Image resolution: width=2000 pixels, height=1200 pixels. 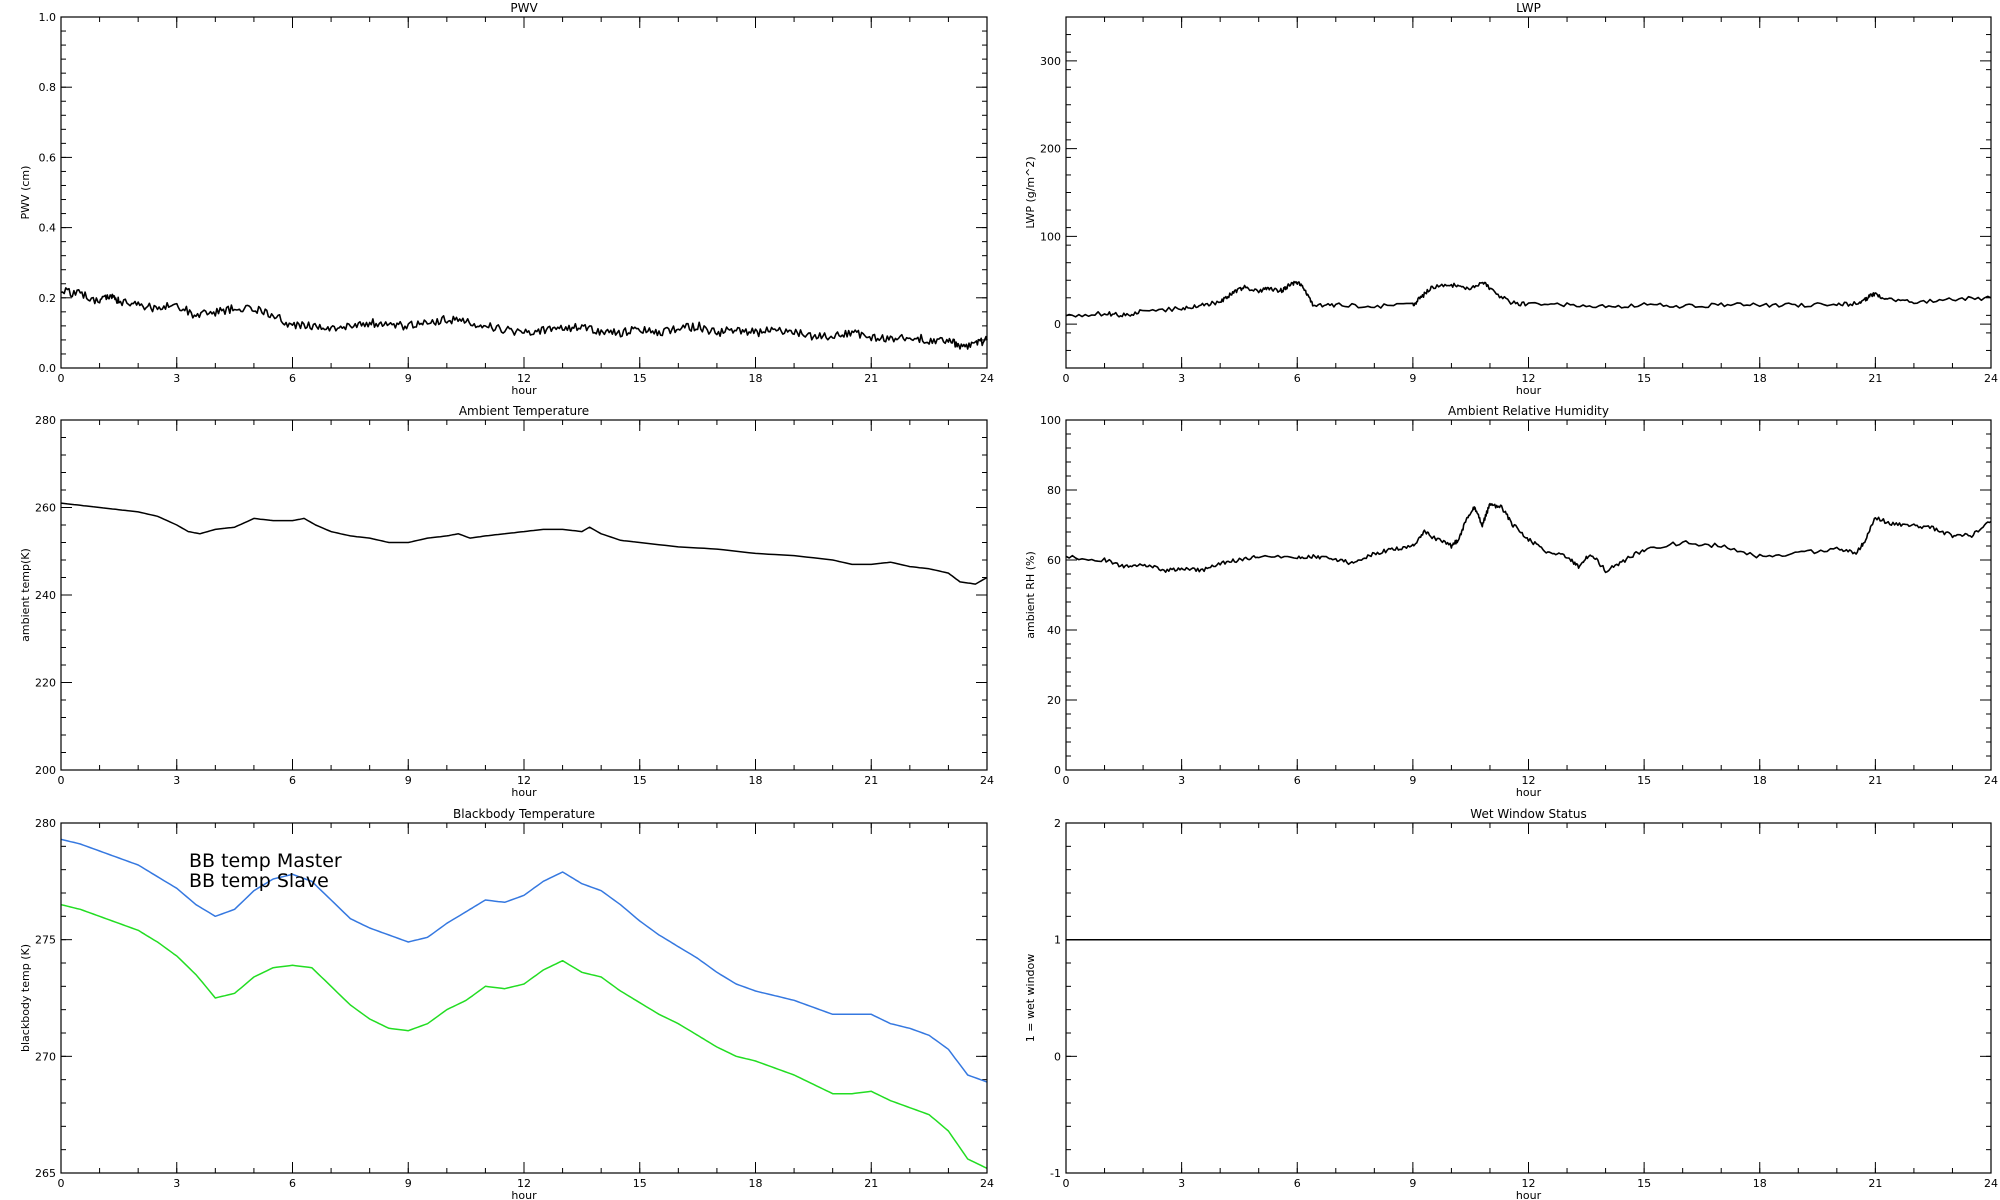 What do you see at coordinates (1055, 1173) in the screenshot?
I see `y-tick-label: -1` at bounding box center [1055, 1173].